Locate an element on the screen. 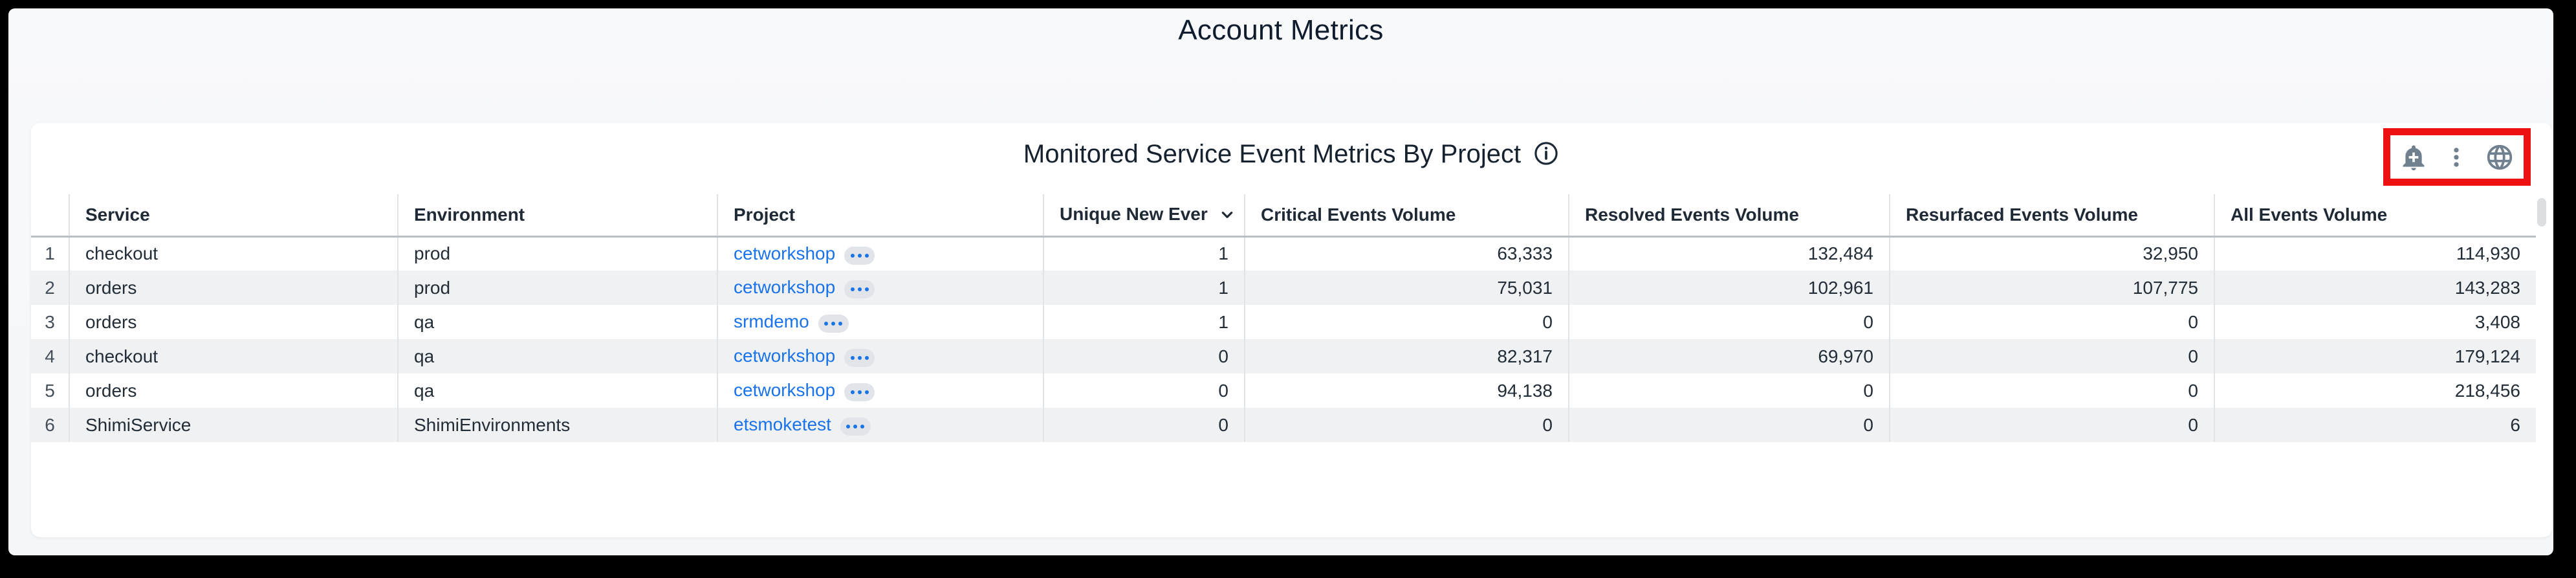  service-cell: ShimiService is located at coordinates (233, 425).